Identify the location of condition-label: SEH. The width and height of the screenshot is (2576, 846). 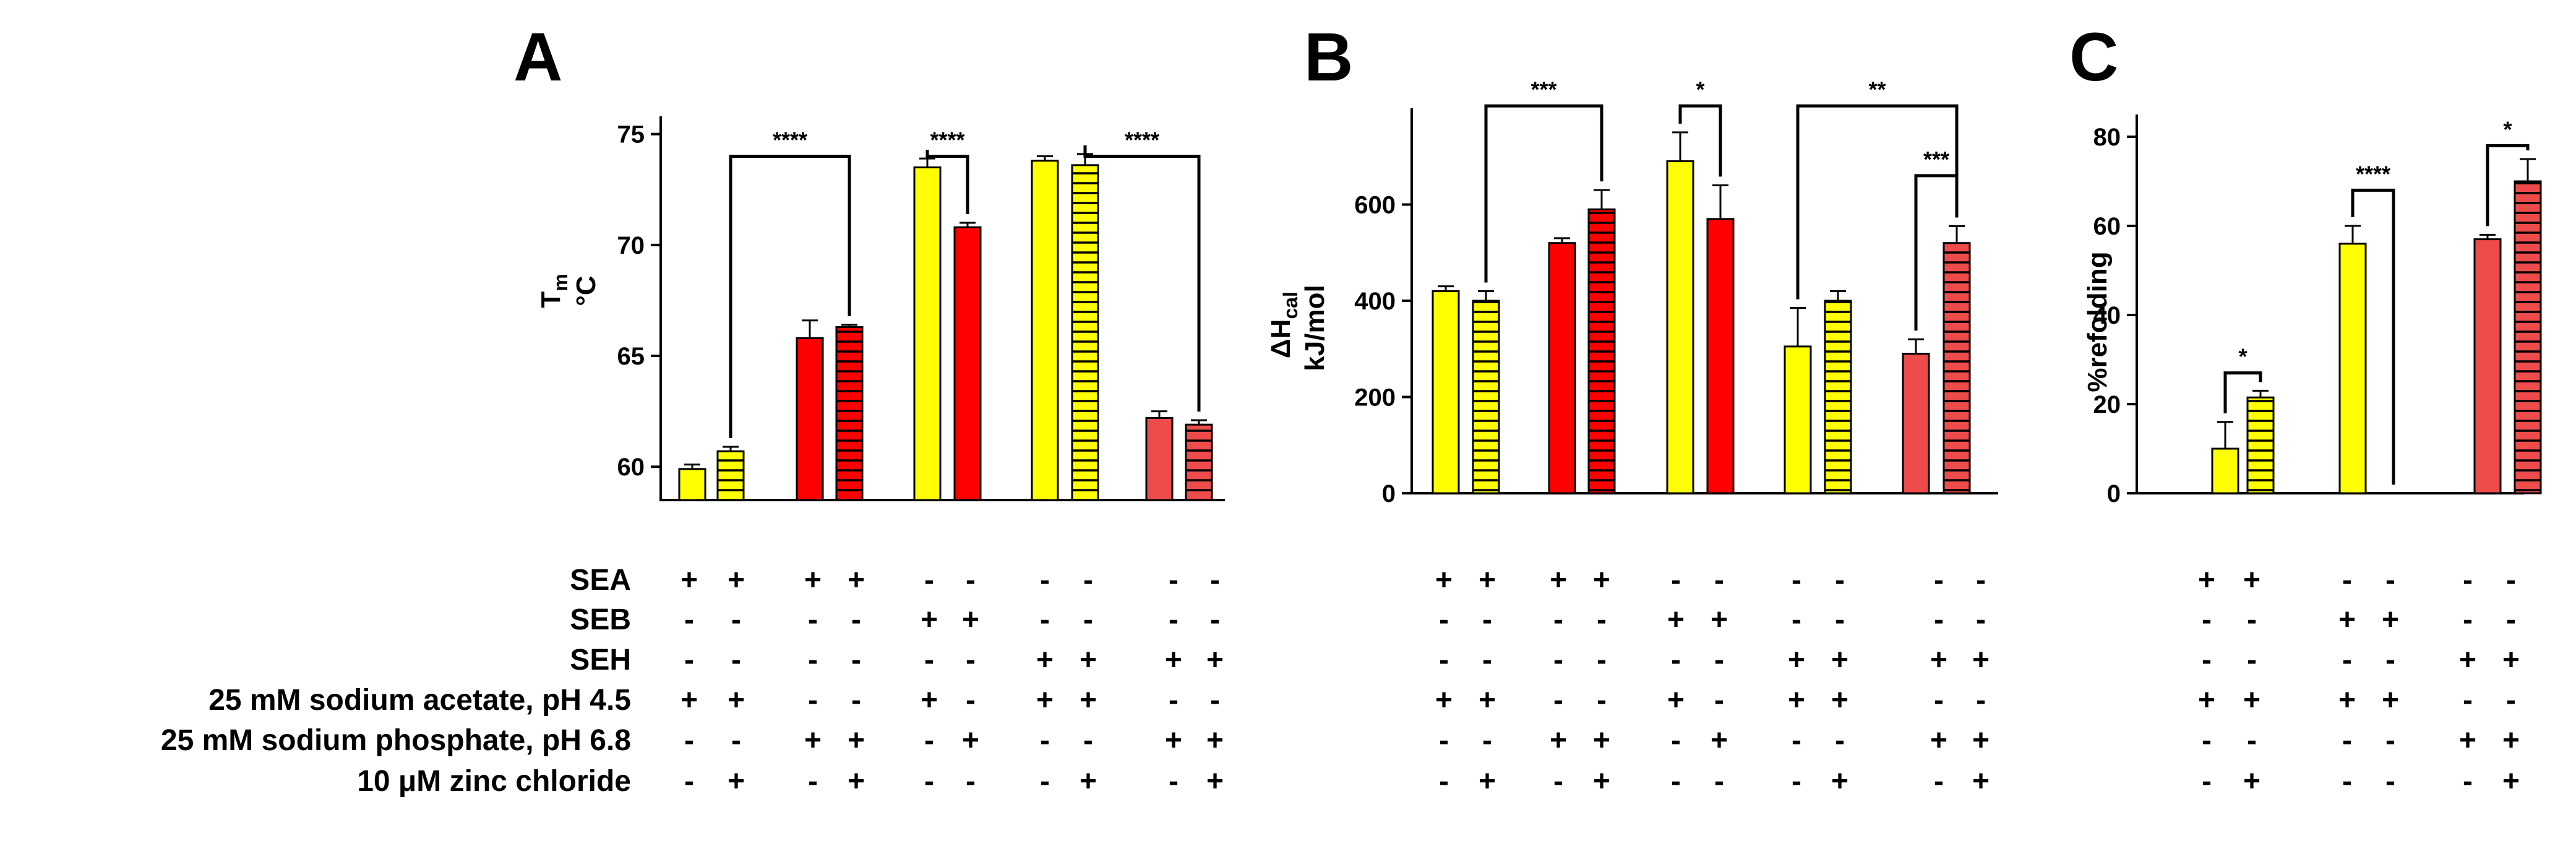
(600, 660).